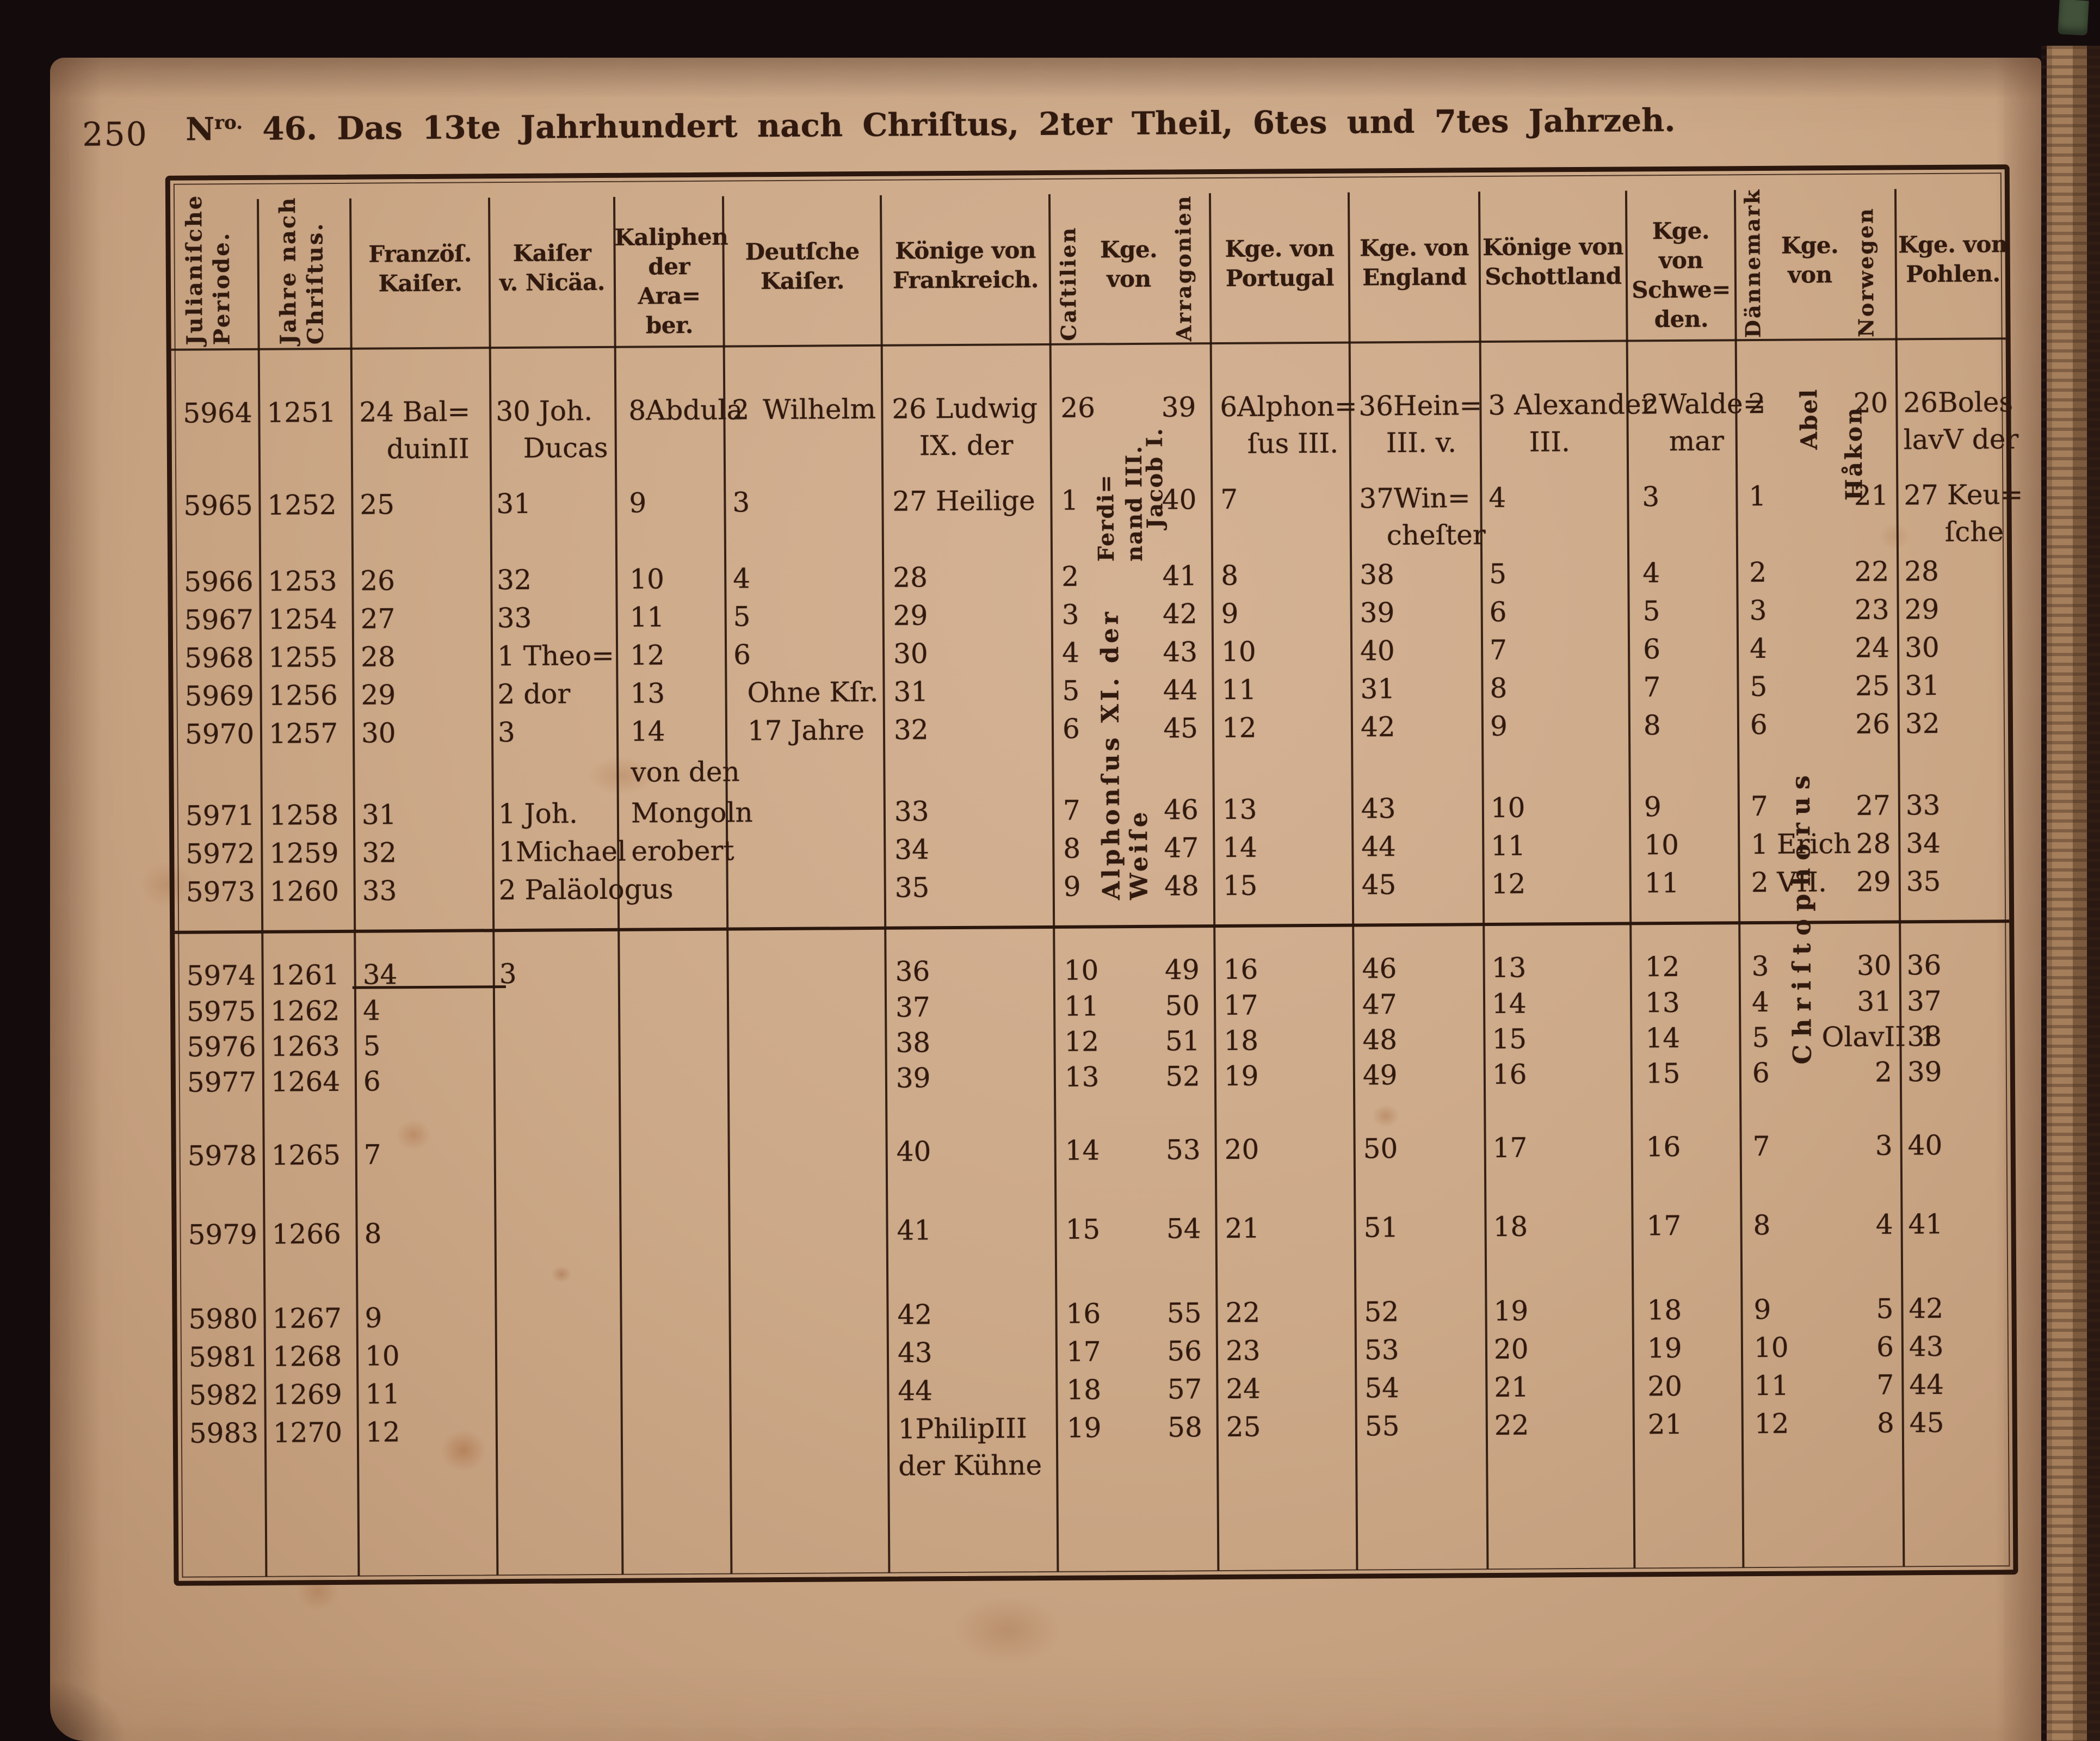  I want to click on header-caliphs: Kaliphen der Ara= ber., so click(671, 281).